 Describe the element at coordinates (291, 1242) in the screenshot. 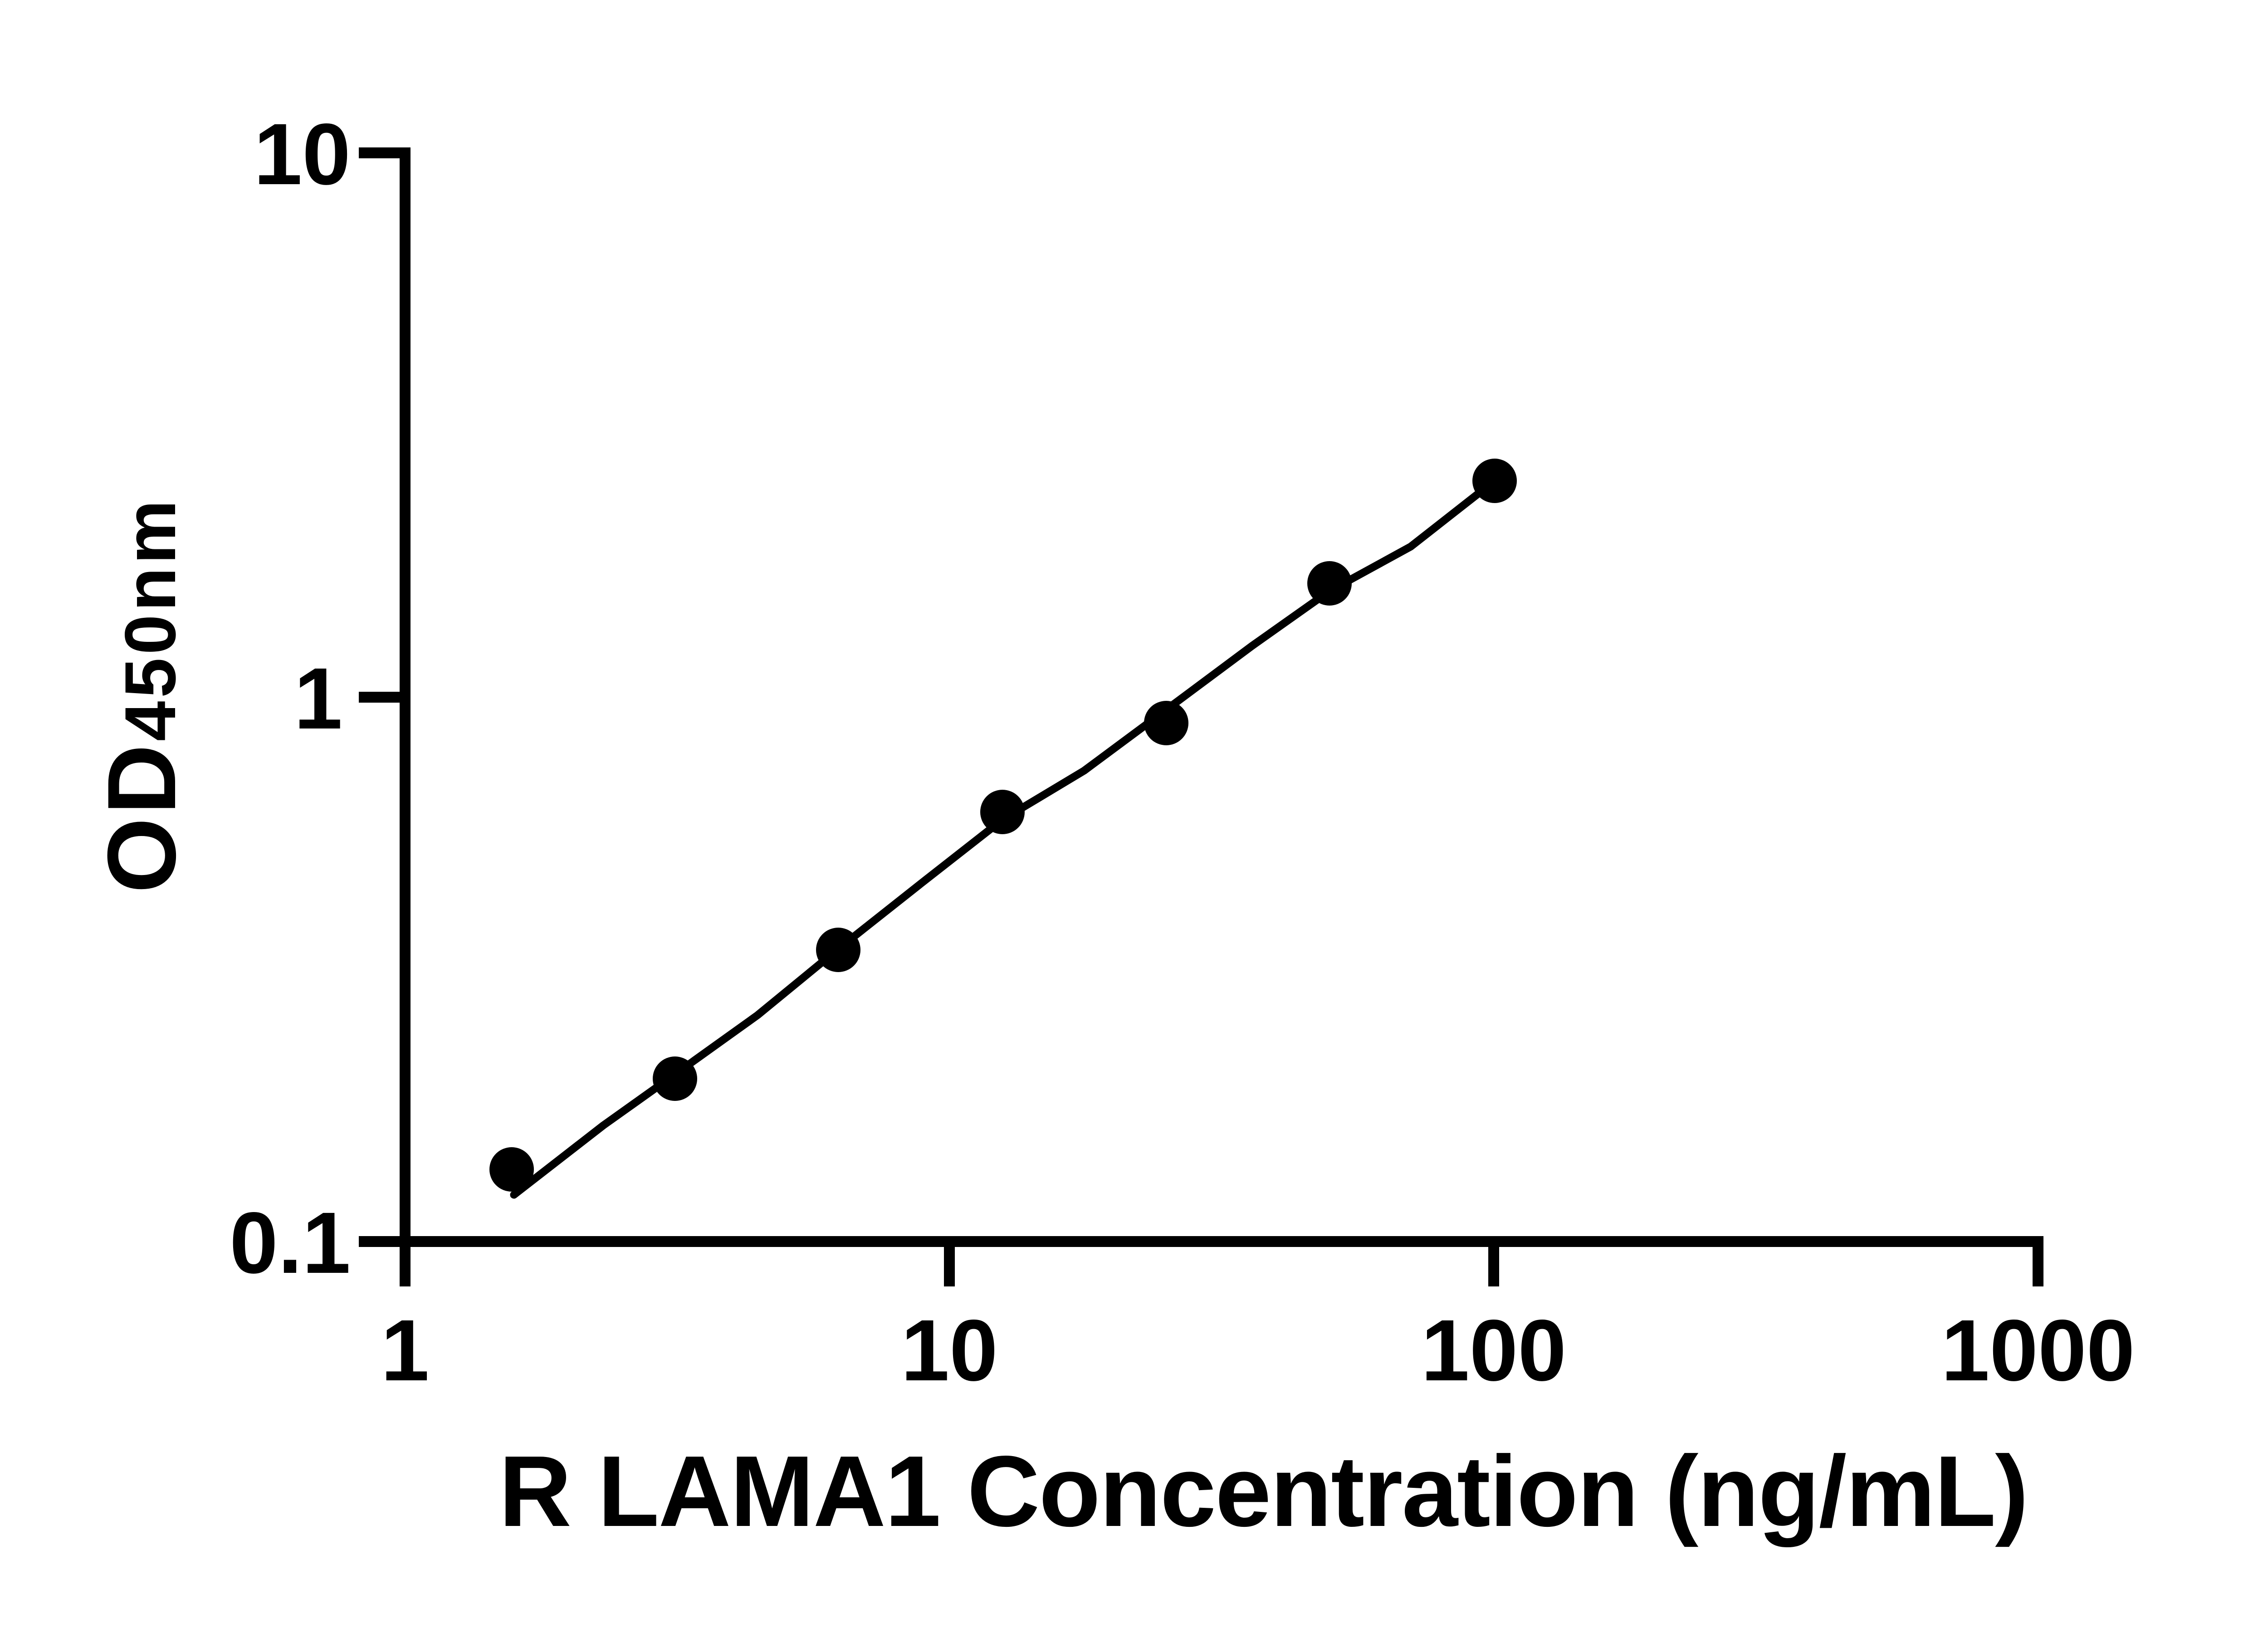

I see `svg-text: 0.1` at that location.